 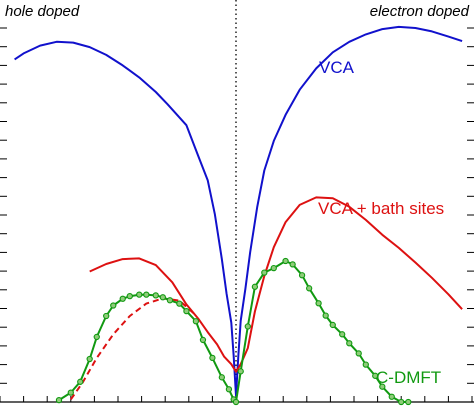 I want to click on electron-doped-annotation: electron doped, so click(x=420, y=11).